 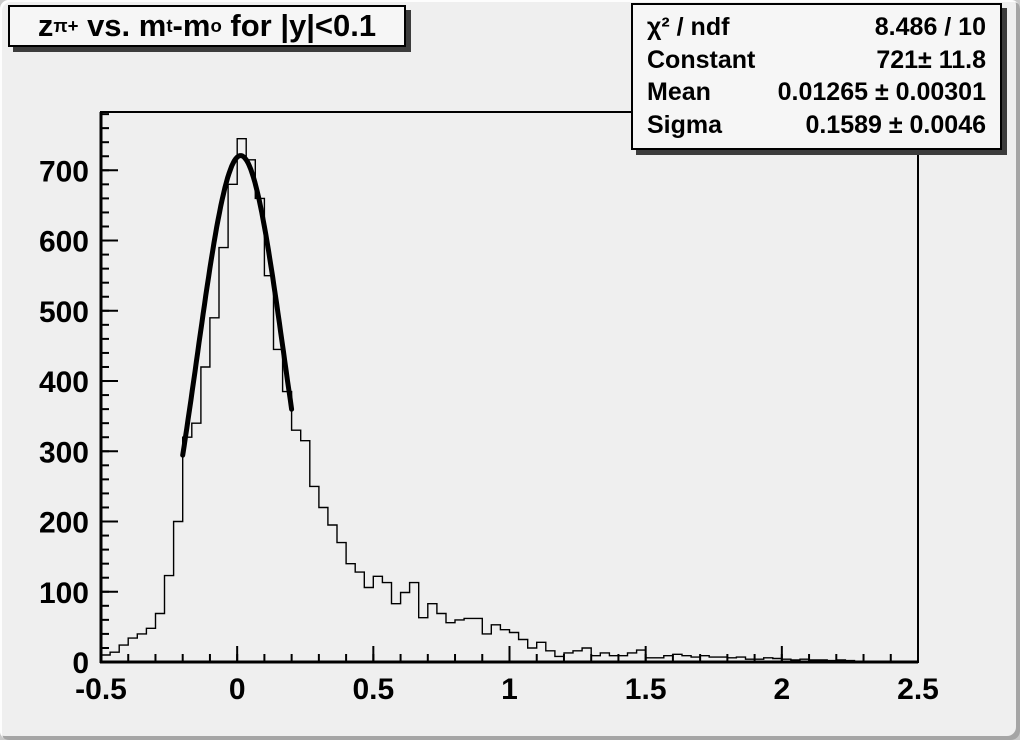 I want to click on x-axis-tick-label: 0.5, so click(x=373, y=689).